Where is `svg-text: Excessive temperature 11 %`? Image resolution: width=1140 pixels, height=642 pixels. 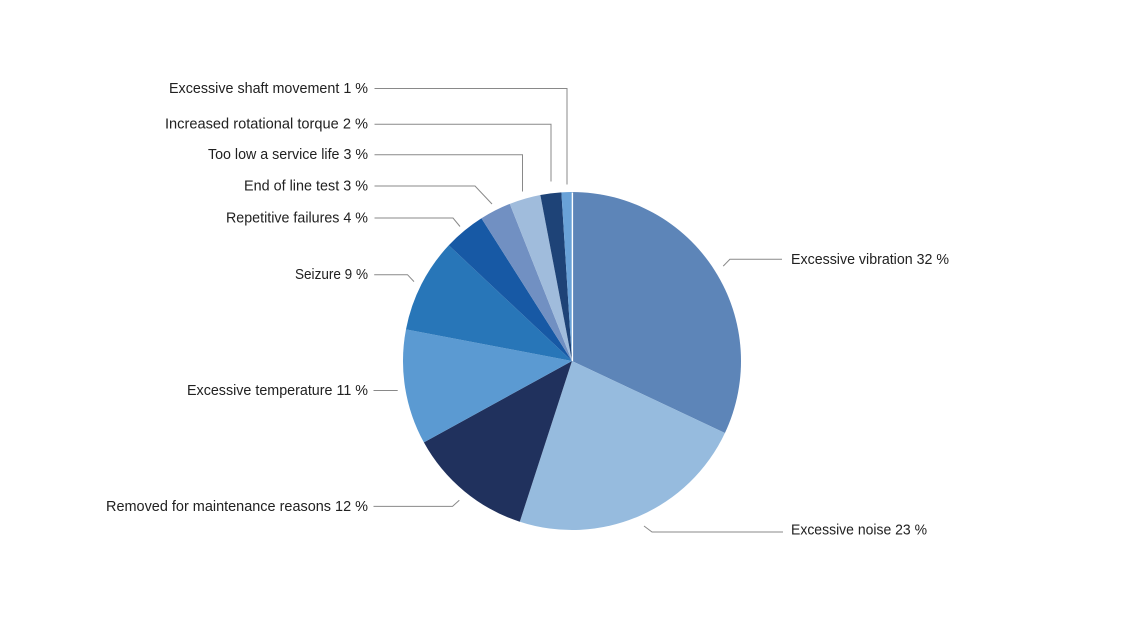 svg-text: Excessive temperature 11 % is located at coordinates (277, 390).